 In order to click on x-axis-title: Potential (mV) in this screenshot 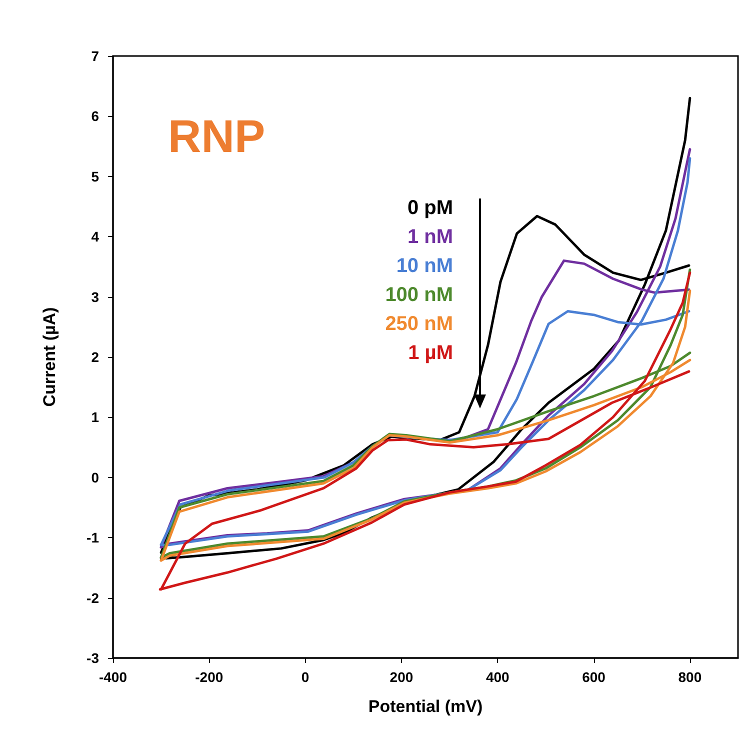, I will do `click(425, 706)`.